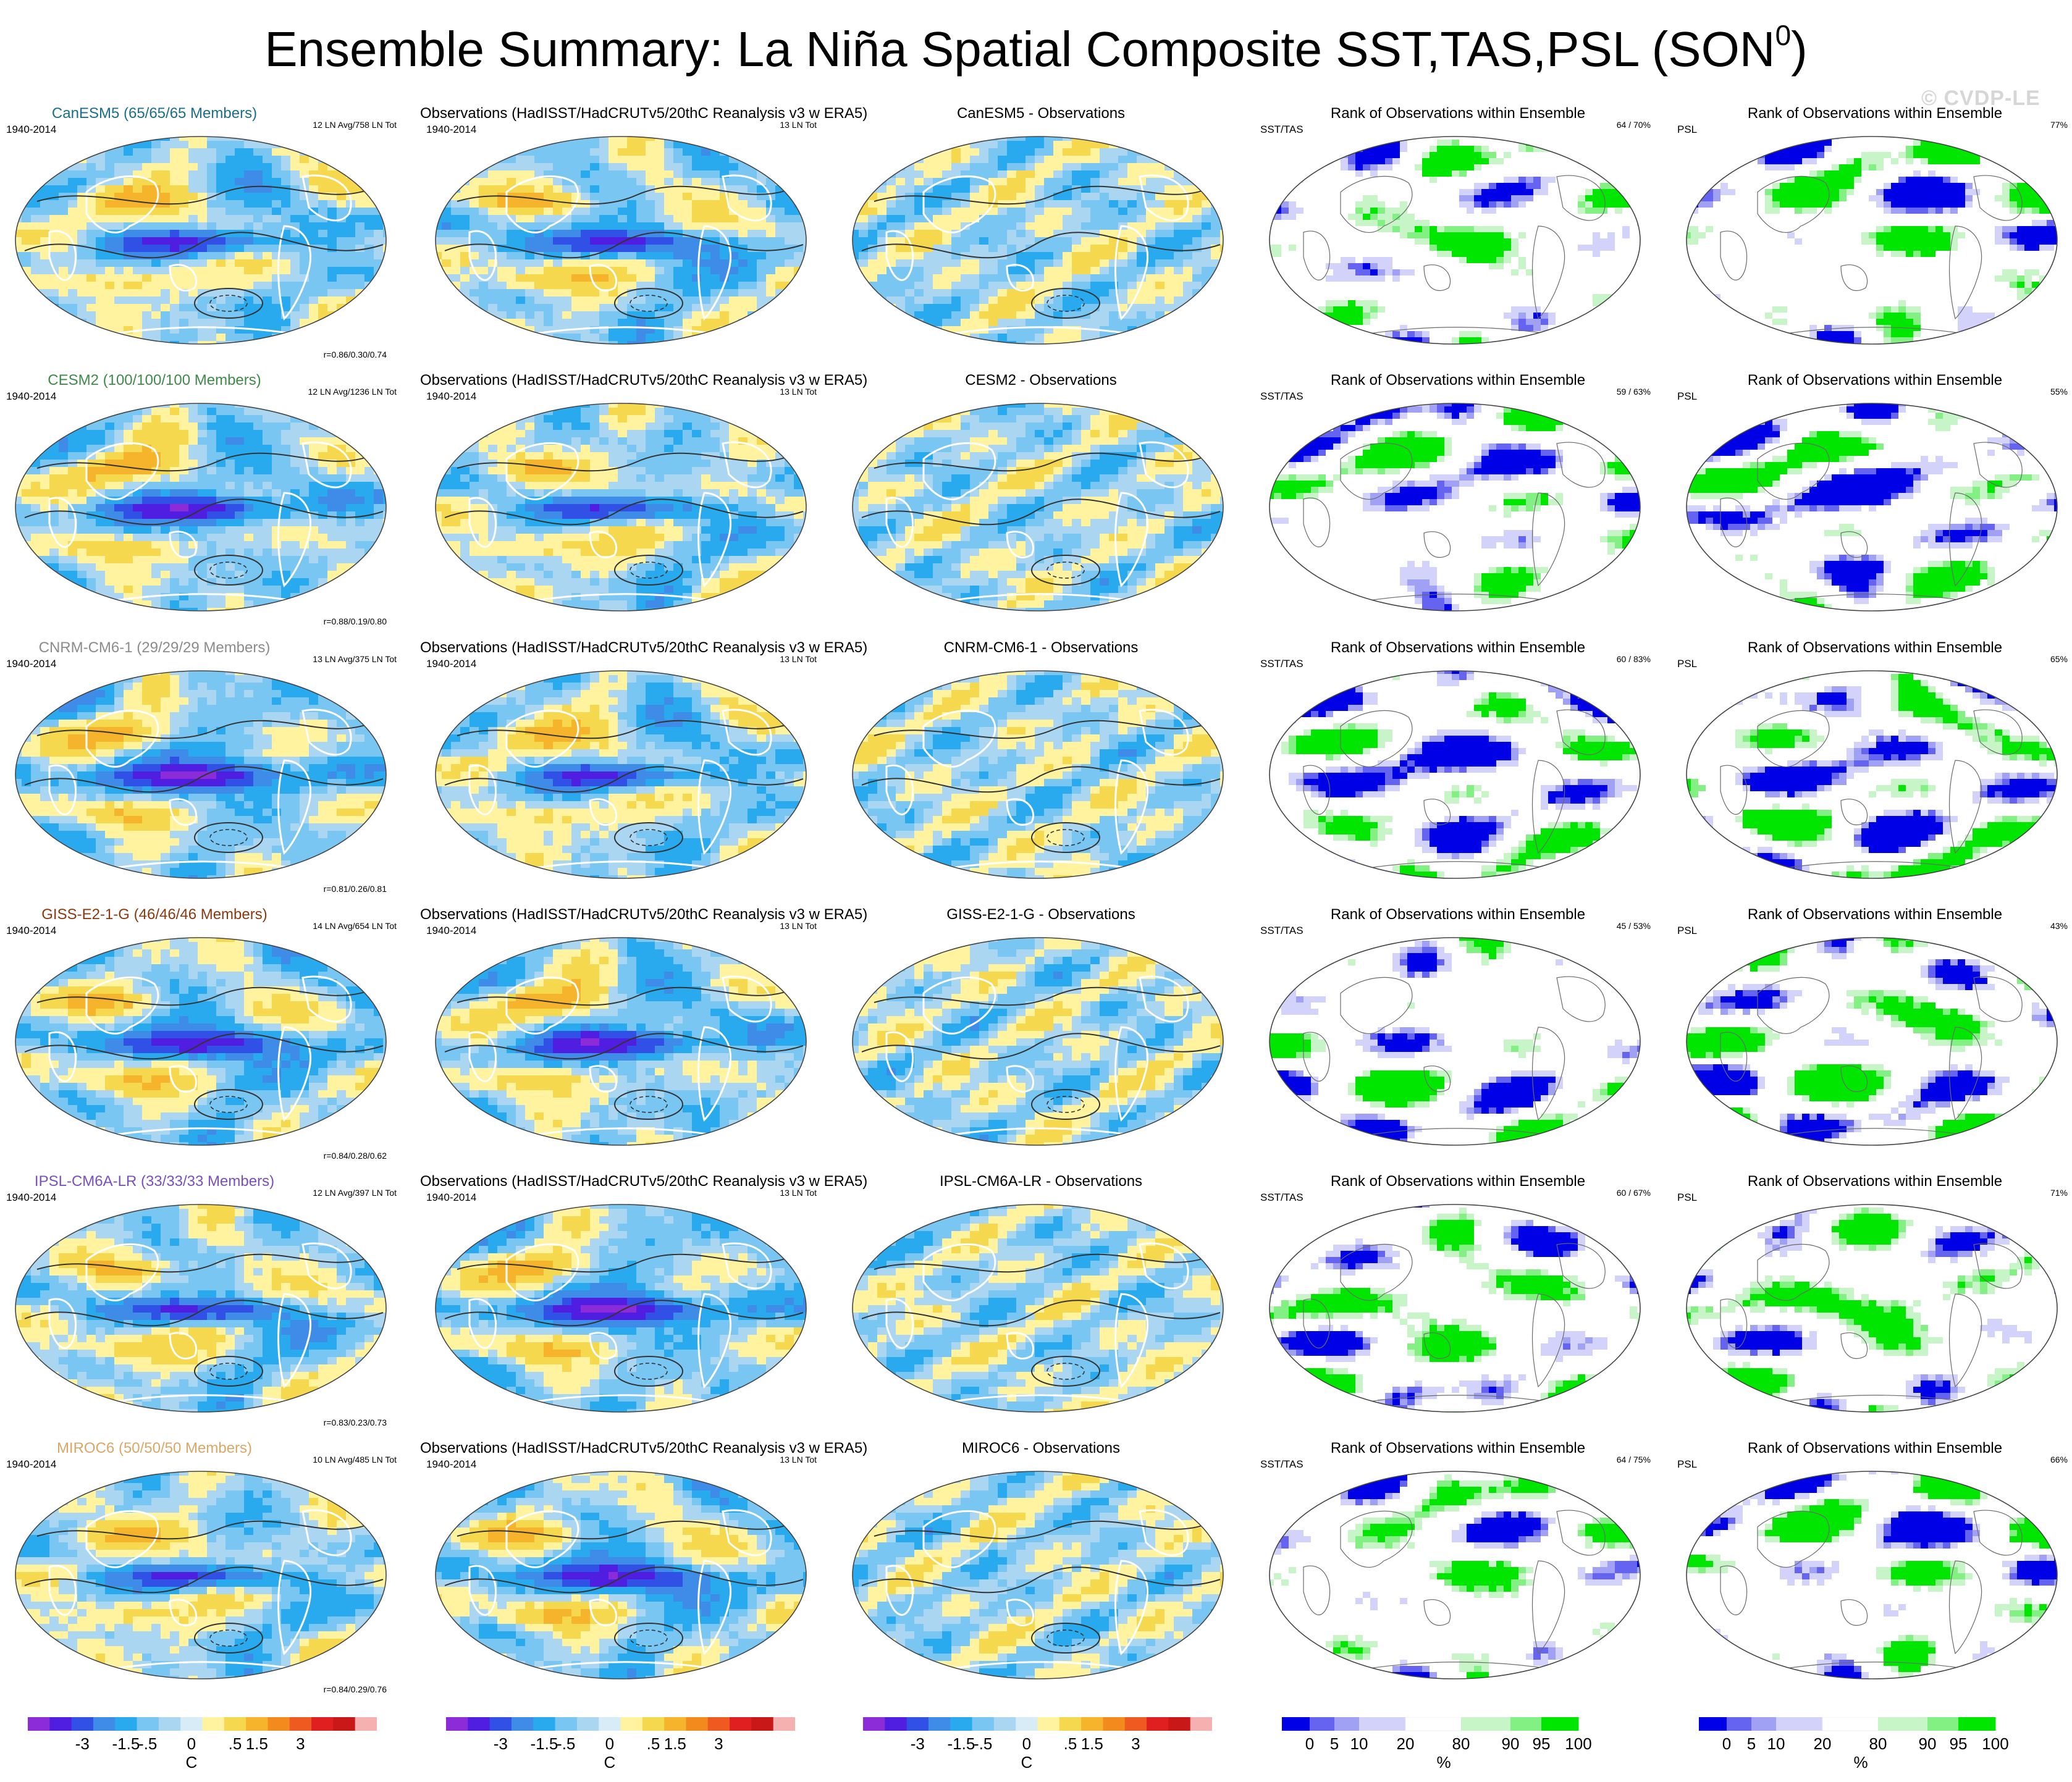  Describe the element at coordinates (1041, 1181) in the screenshot. I see `panel-title: IPSL-CM6A-LR - Observations` at that location.